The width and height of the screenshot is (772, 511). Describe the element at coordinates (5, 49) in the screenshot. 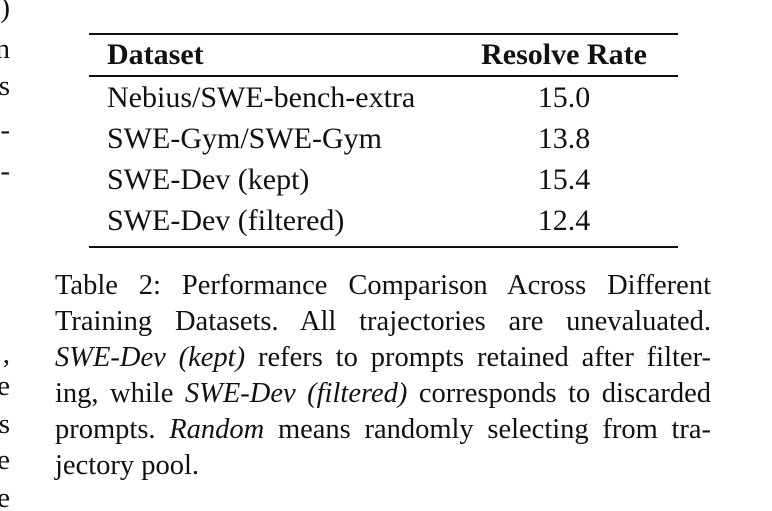

I see `edge-char: n` at that location.